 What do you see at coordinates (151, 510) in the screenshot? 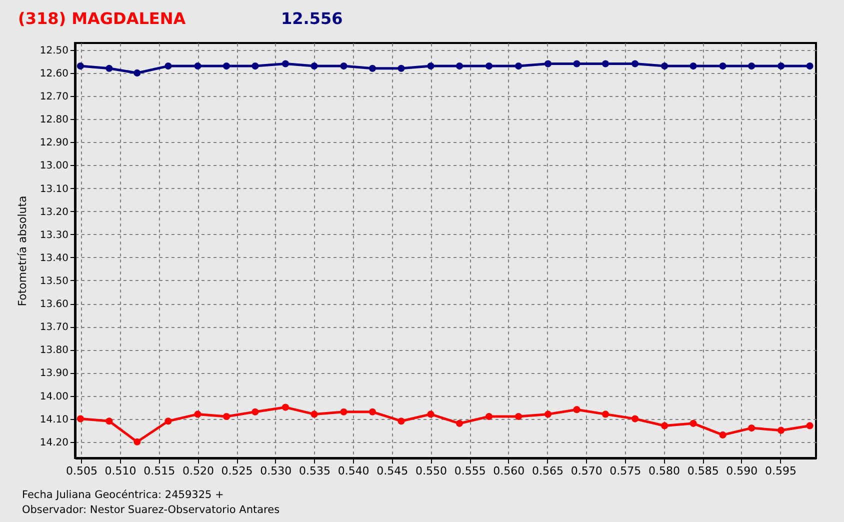
I see `text: Observador: Nestor Suarez-Observatorio Antares` at bounding box center [151, 510].